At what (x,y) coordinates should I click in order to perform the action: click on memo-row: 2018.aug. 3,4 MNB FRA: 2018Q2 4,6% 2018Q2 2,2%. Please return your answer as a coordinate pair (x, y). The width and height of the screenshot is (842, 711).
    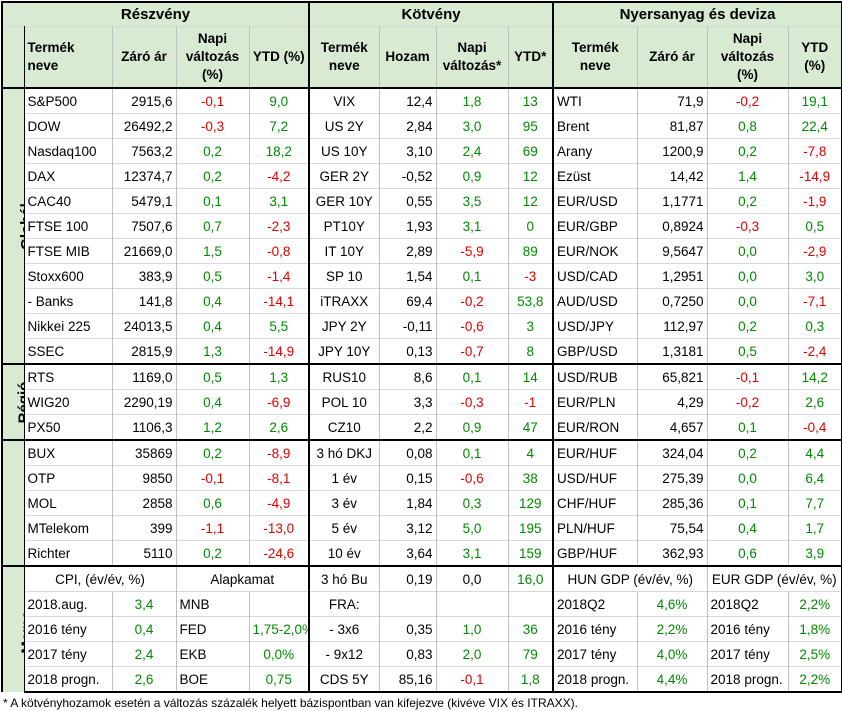
    Looking at the image, I should click on (422, 604).